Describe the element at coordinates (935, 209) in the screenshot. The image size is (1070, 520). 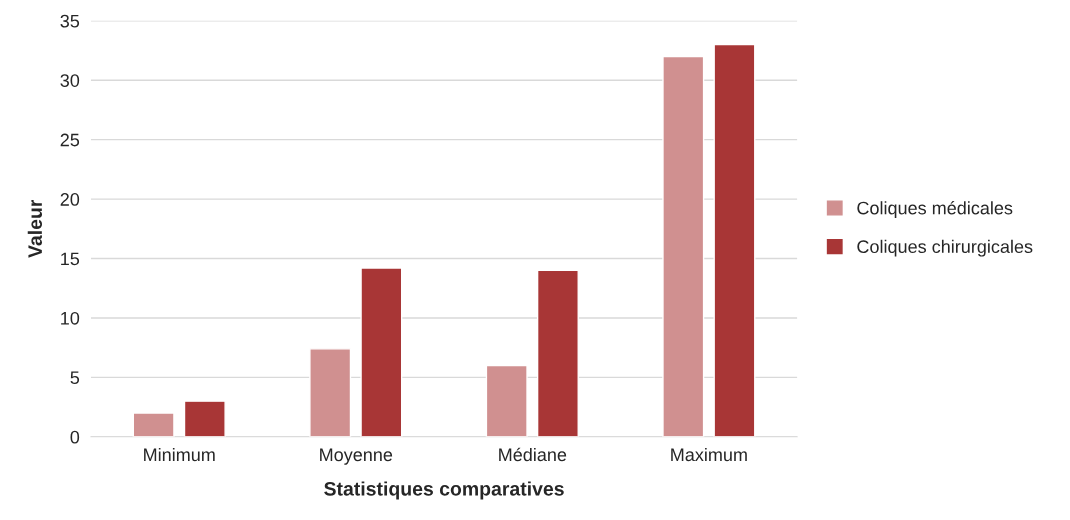
I see `legend-label: Coliques médicales` at that location.